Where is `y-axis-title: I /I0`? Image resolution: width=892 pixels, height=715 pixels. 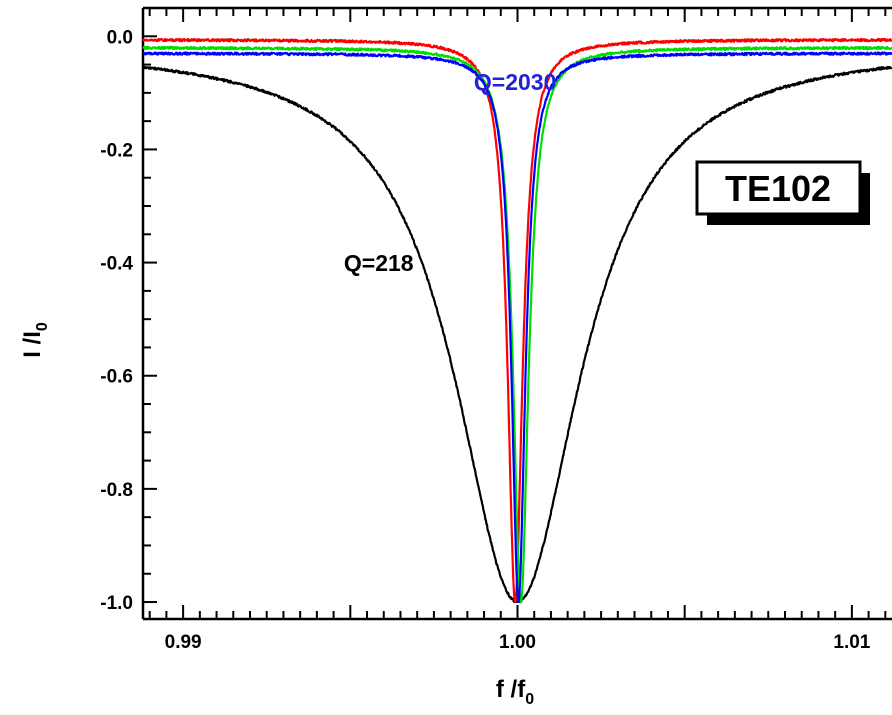 y-axis-title: I /I0 is located at coordinates (35, 340).